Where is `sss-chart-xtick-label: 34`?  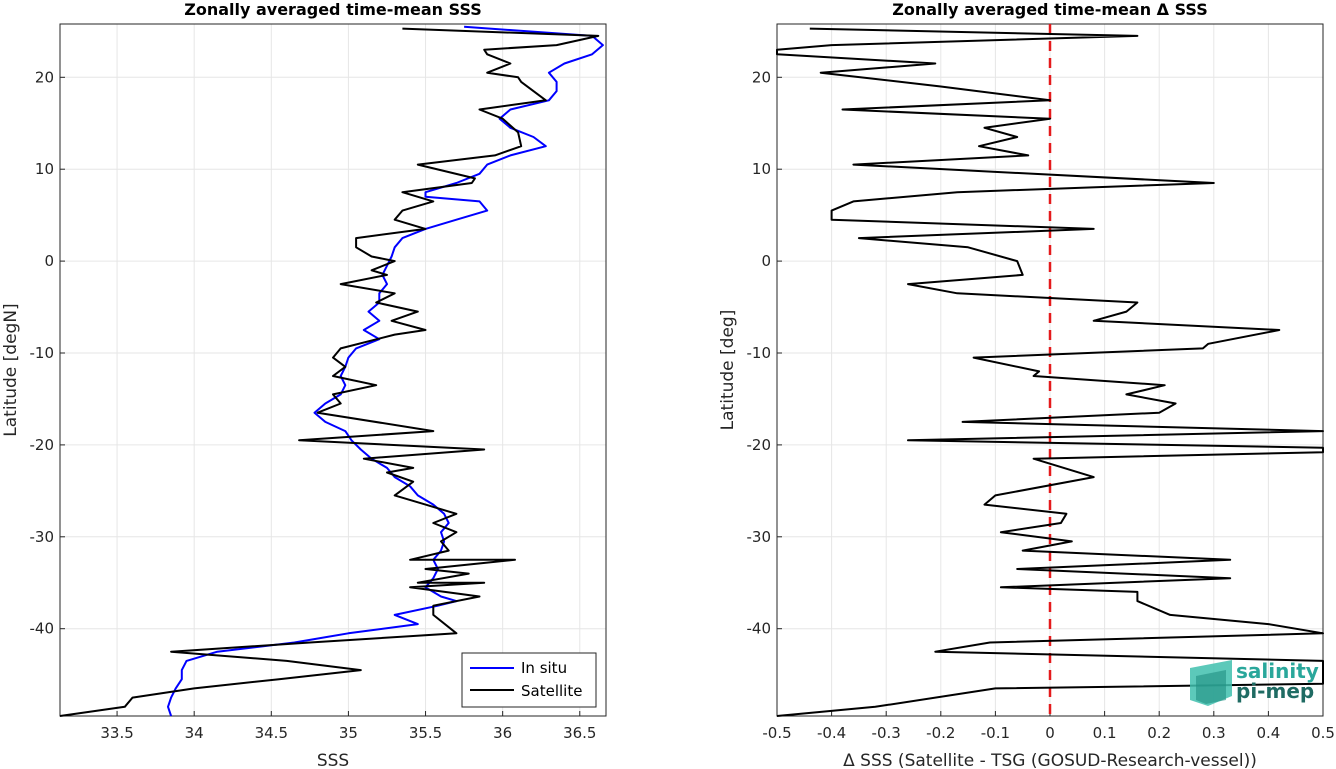 sss-chart-xtick-label: 34 is located at coordinates (194, 733).